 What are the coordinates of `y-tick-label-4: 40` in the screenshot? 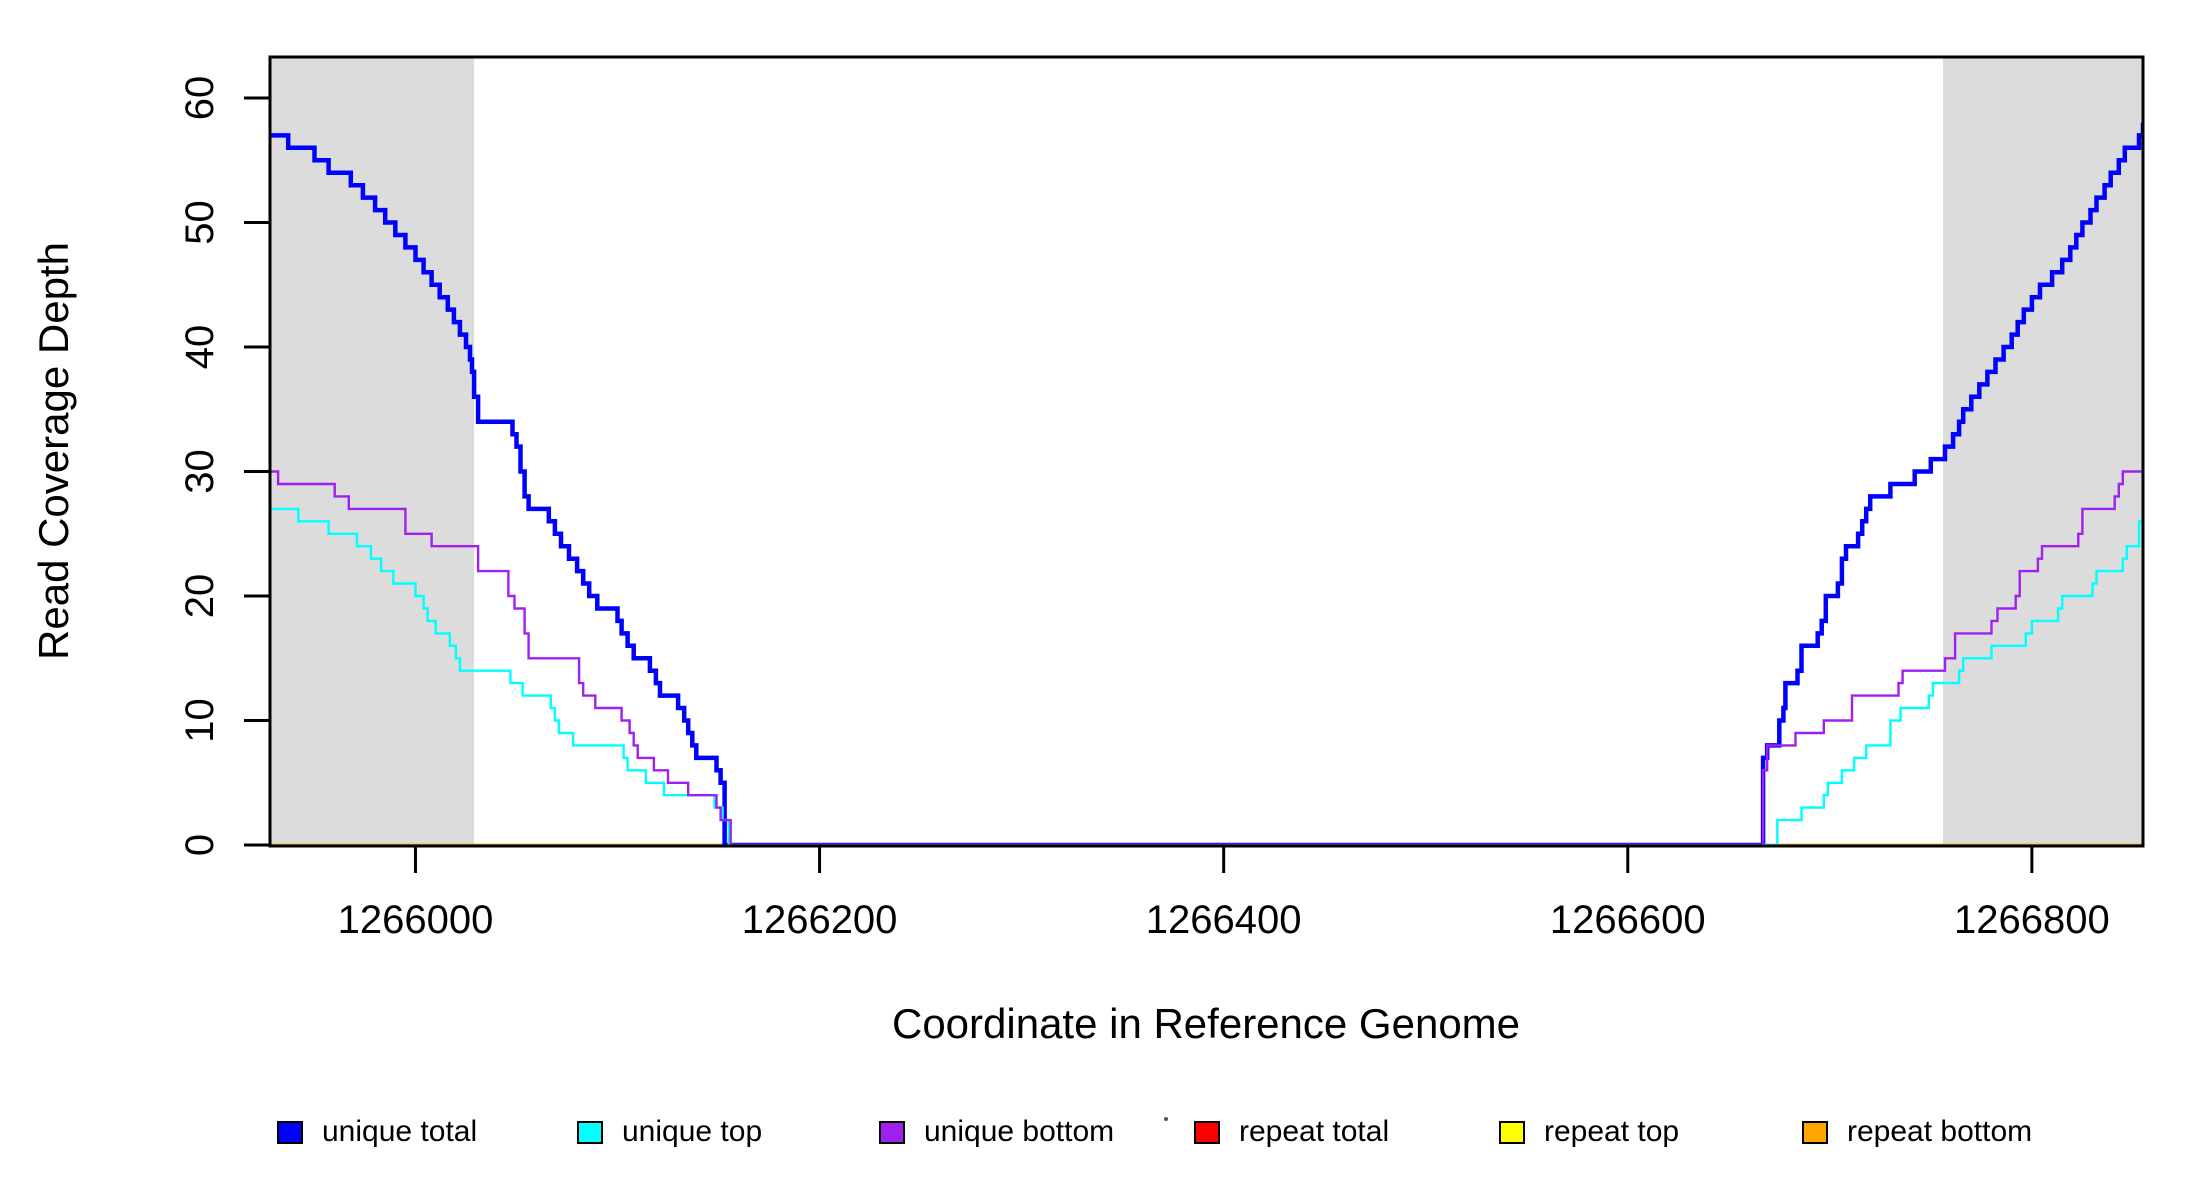 It's located at (200, 347).